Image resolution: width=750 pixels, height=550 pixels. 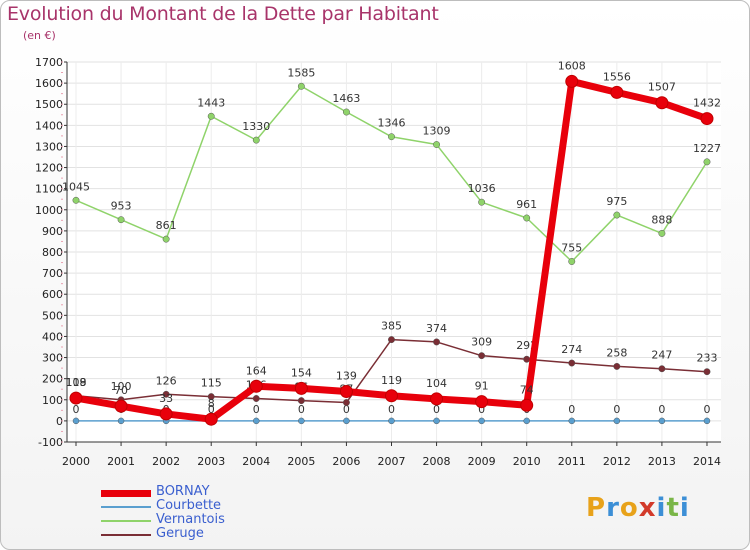 I want to click on data-label: 126, so click(x=166, y=380).